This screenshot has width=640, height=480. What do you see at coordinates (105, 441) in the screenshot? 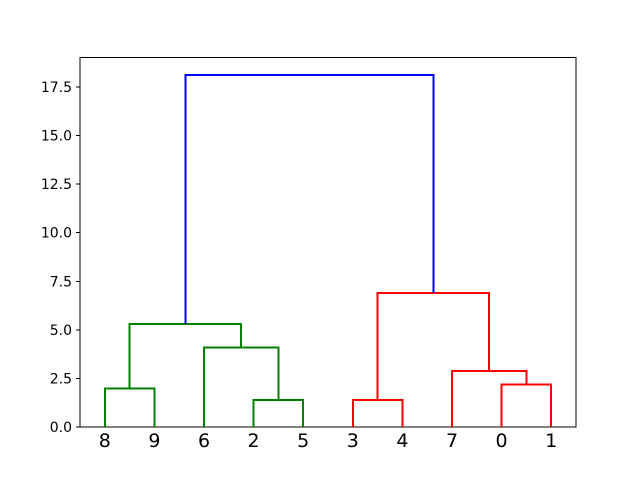
I see `leaf-label-8: 8` at bounding box center [105, 441].